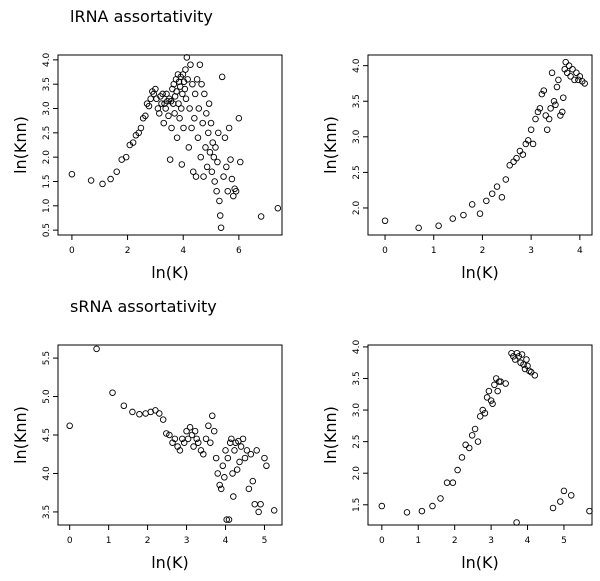 The width and height of the screenshot is (600, 581). I want to click on x-tick-label: 4, so click(226, 541).